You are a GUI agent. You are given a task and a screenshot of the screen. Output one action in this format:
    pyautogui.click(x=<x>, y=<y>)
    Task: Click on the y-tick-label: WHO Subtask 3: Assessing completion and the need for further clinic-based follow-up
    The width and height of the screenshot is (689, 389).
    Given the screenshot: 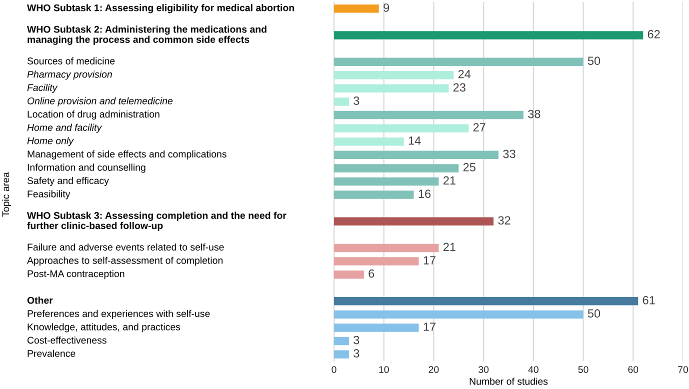 What is the action you would take?
    pyautogui.click(x=156, y=221)
    